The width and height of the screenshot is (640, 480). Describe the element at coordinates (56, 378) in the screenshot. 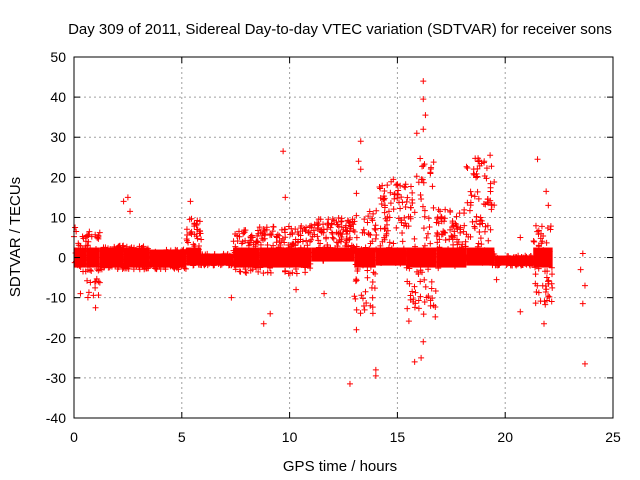

I see `y-tick-label: -30` at that location.